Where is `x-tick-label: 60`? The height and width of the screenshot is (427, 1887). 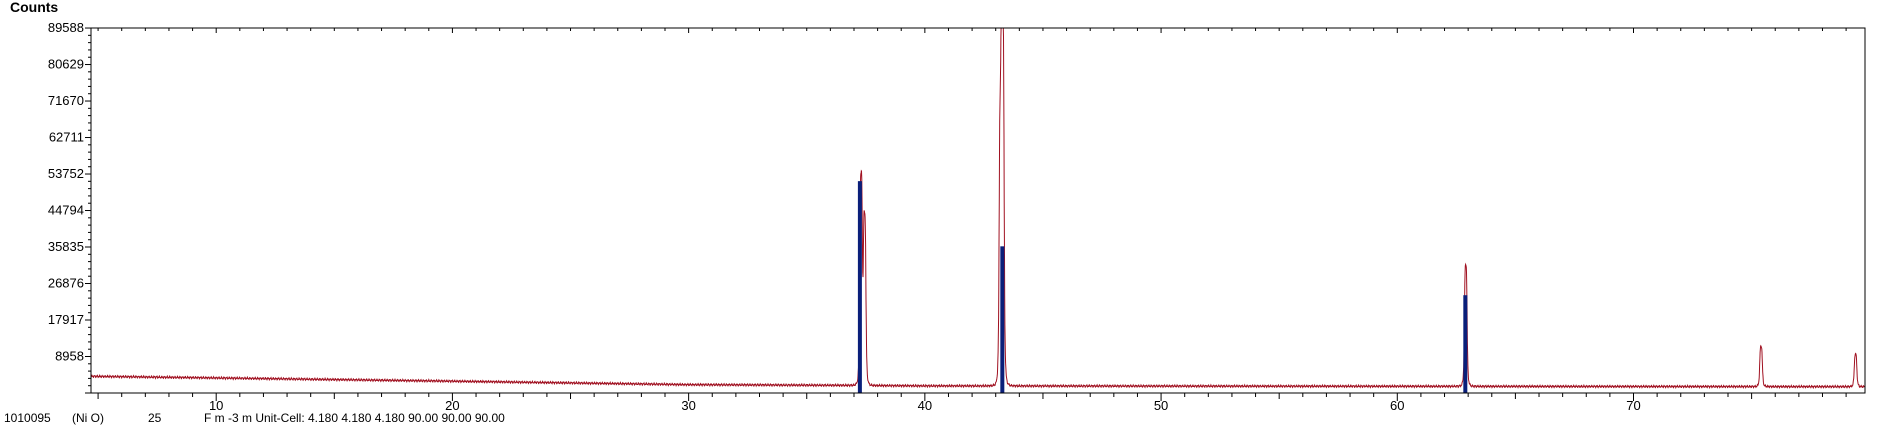 x-tick-label: 60 is located at coordinates (1397, 405).